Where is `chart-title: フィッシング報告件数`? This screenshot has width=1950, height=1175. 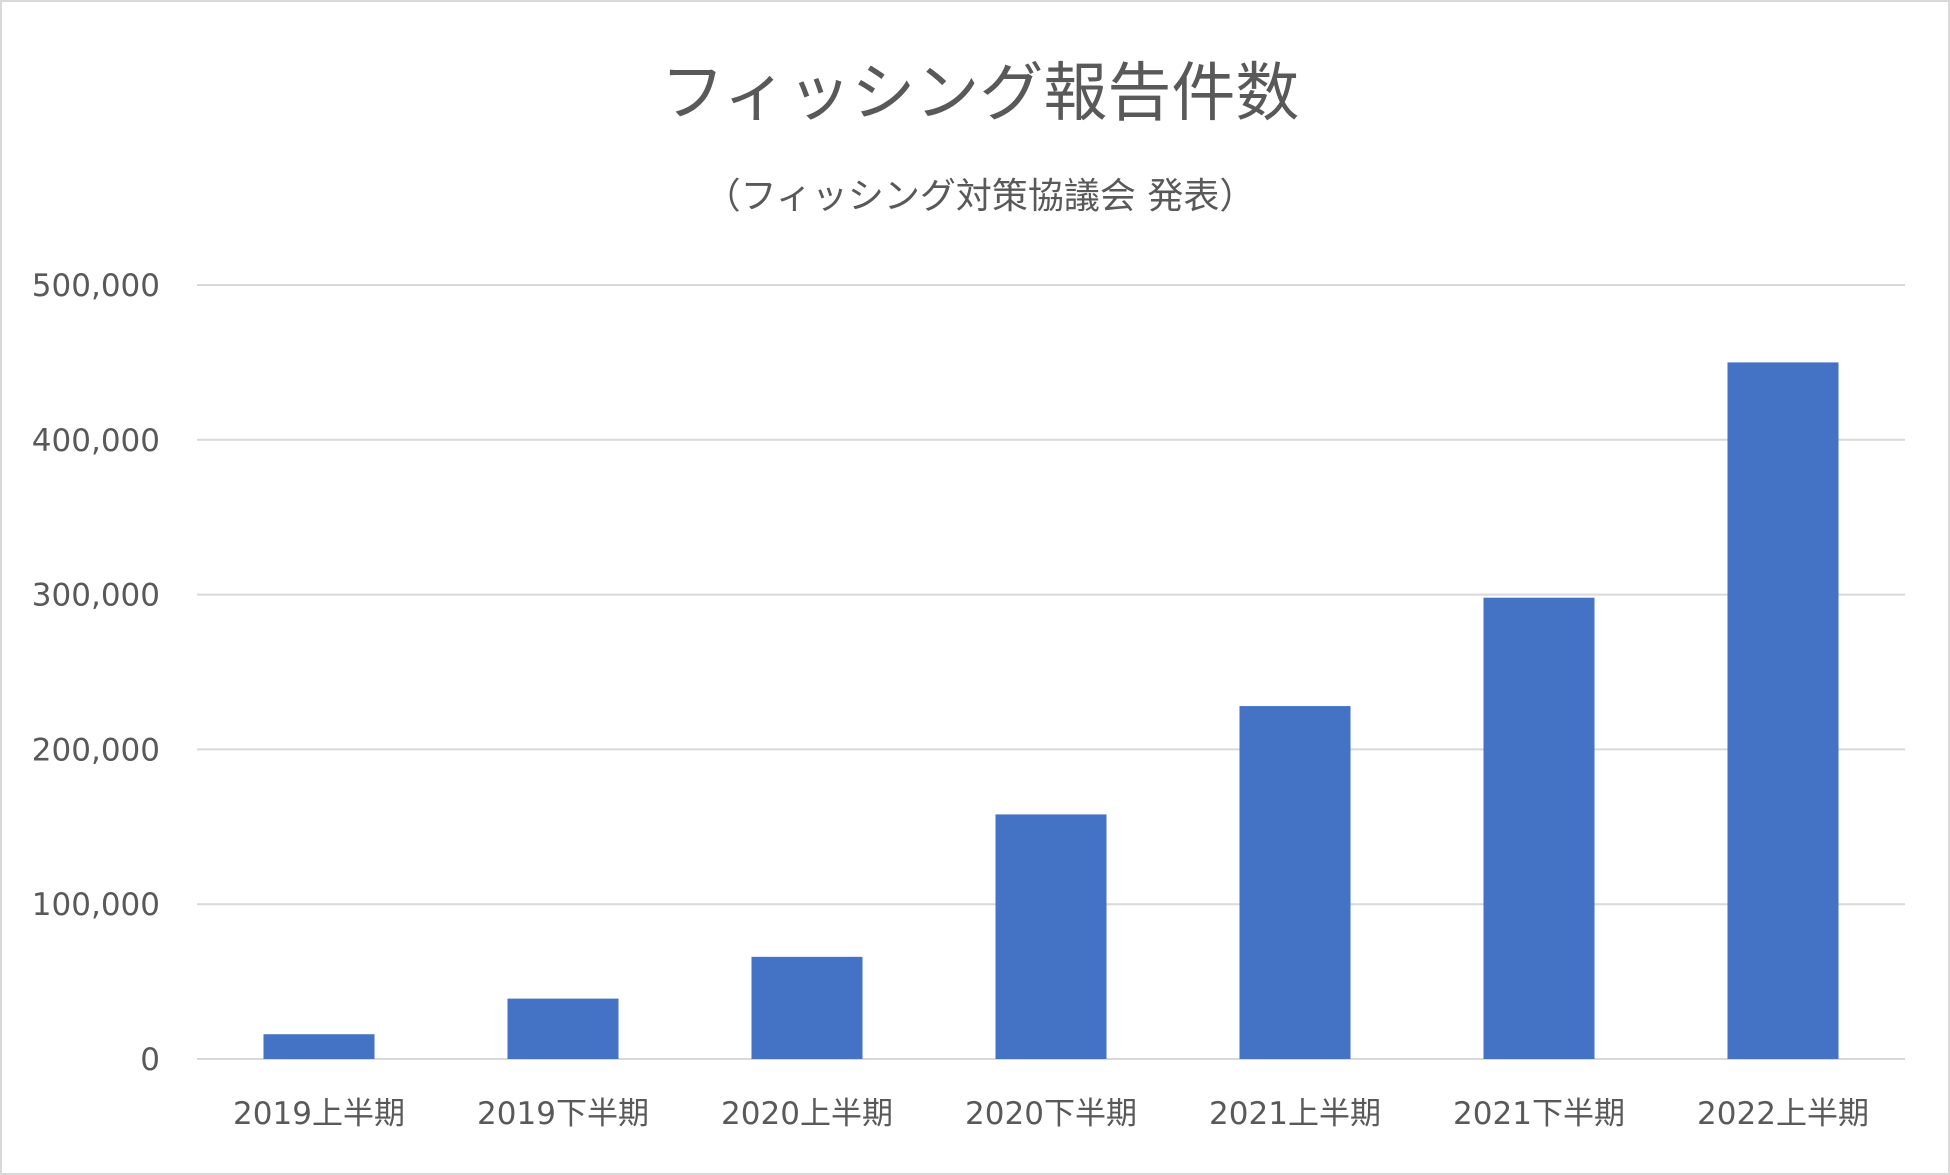
chart-title: フィッシング報告件数 is located at coordinates (980, 94).